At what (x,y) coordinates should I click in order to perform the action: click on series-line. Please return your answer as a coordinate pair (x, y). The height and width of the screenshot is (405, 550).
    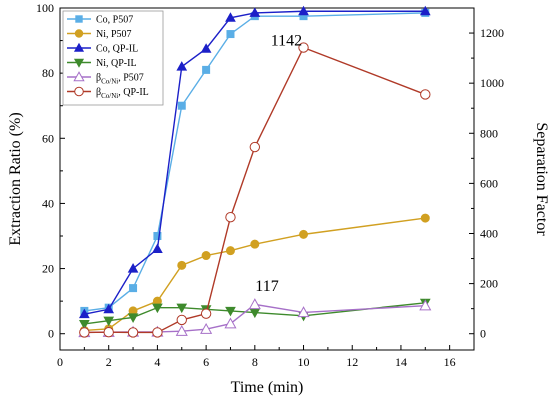
    Looking at the image, I should click on (255, 313).